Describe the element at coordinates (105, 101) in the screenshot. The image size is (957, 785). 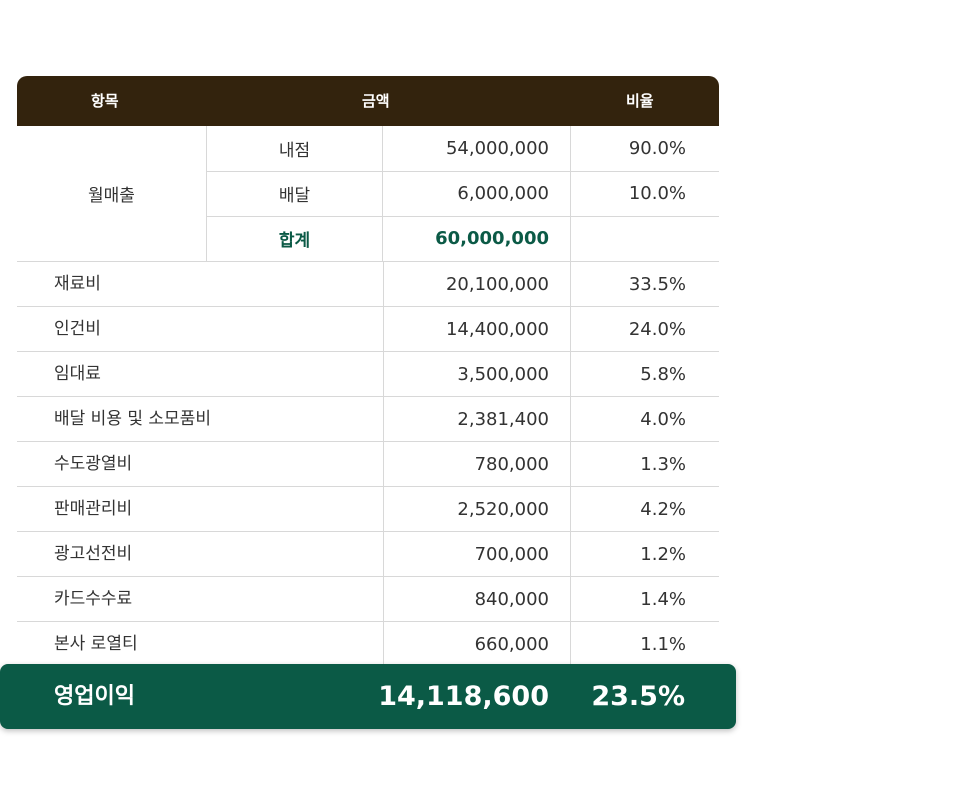
I see `header-item: 항목` at that location.